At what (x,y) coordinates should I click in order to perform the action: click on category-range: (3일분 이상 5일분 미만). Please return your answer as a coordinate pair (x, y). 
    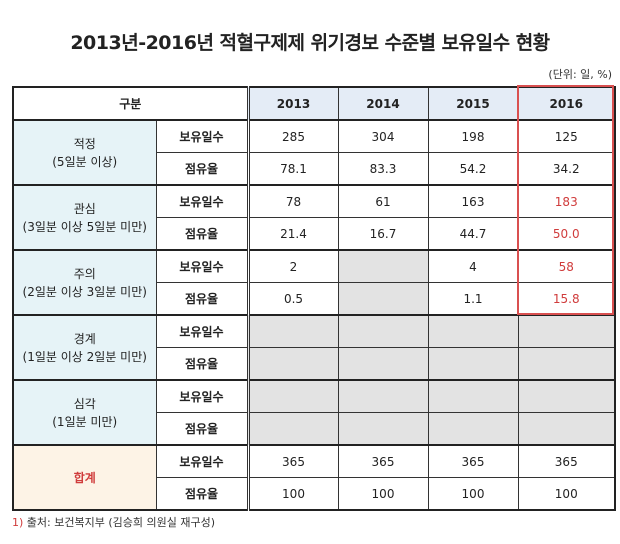
    Looking at the image, I should click on (84, 226).